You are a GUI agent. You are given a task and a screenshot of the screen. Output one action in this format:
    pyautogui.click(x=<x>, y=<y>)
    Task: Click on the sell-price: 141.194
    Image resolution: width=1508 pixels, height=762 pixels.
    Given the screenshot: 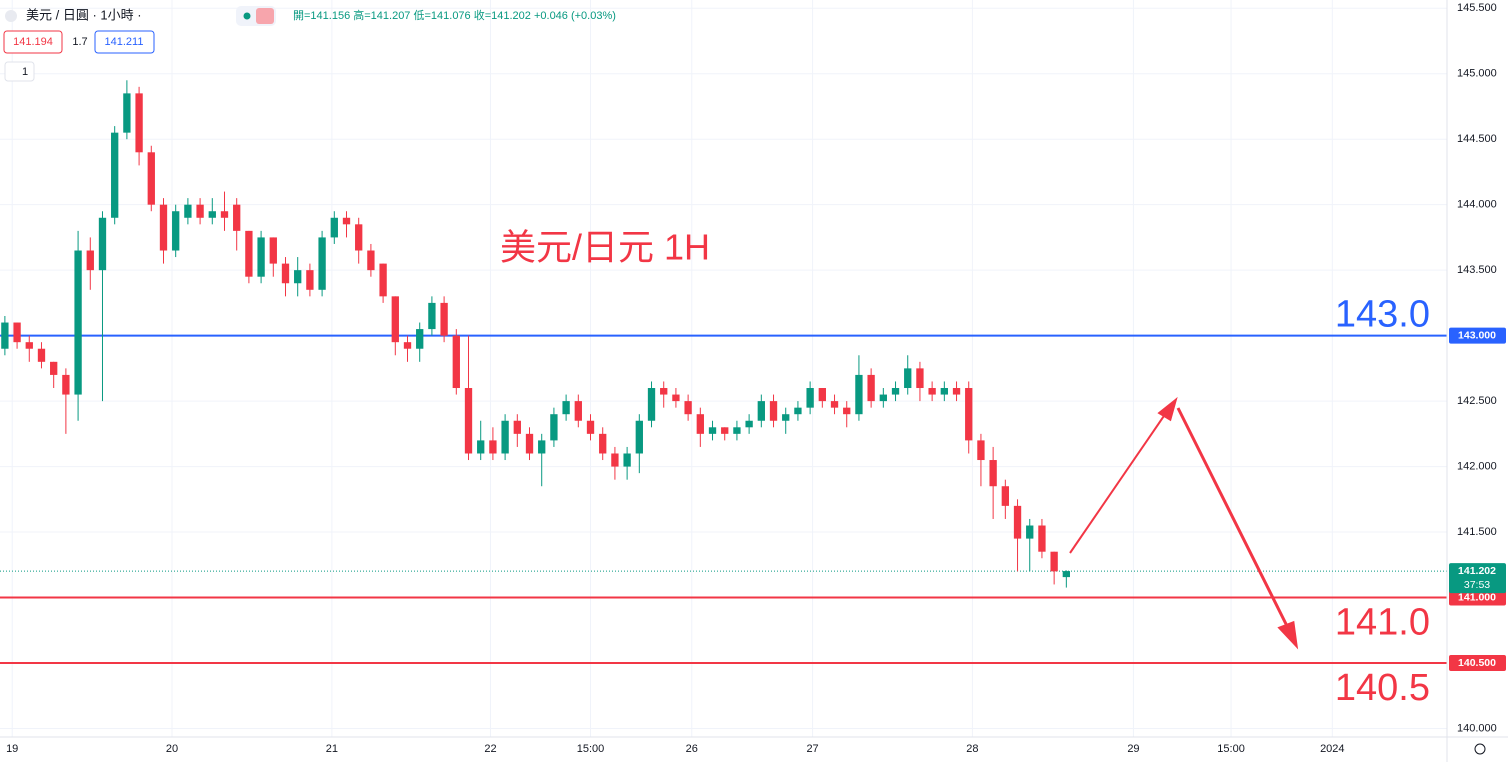 What is the action you would take?
    pyautogui.click(x=33, y=42)
    